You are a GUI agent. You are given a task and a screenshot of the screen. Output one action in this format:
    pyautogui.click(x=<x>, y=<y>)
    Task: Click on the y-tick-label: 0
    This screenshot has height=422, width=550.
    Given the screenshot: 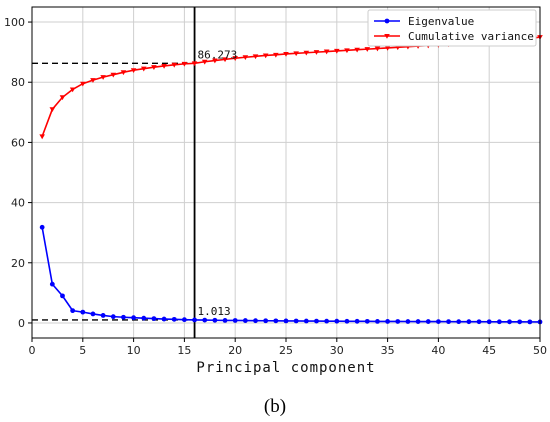 What is the action you would take?
    pyautogui.click(x=21, y=323)
    